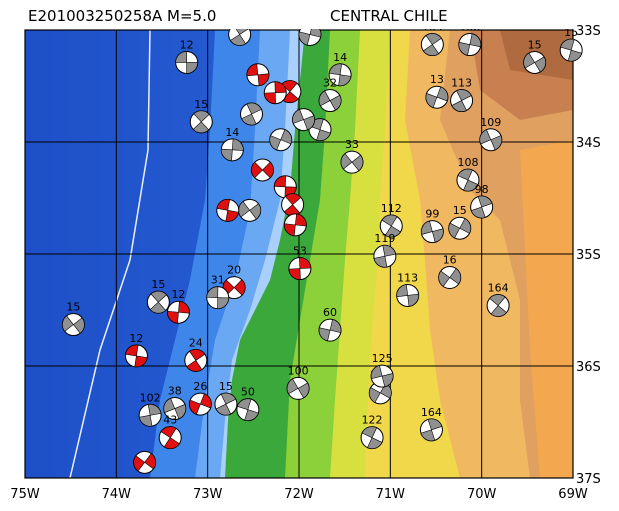 The image size is (619, 511). What do you see at coordinates (588, 143) in the screenshot?
I see `lat-label: 34S` at bounding box center [588, 143].